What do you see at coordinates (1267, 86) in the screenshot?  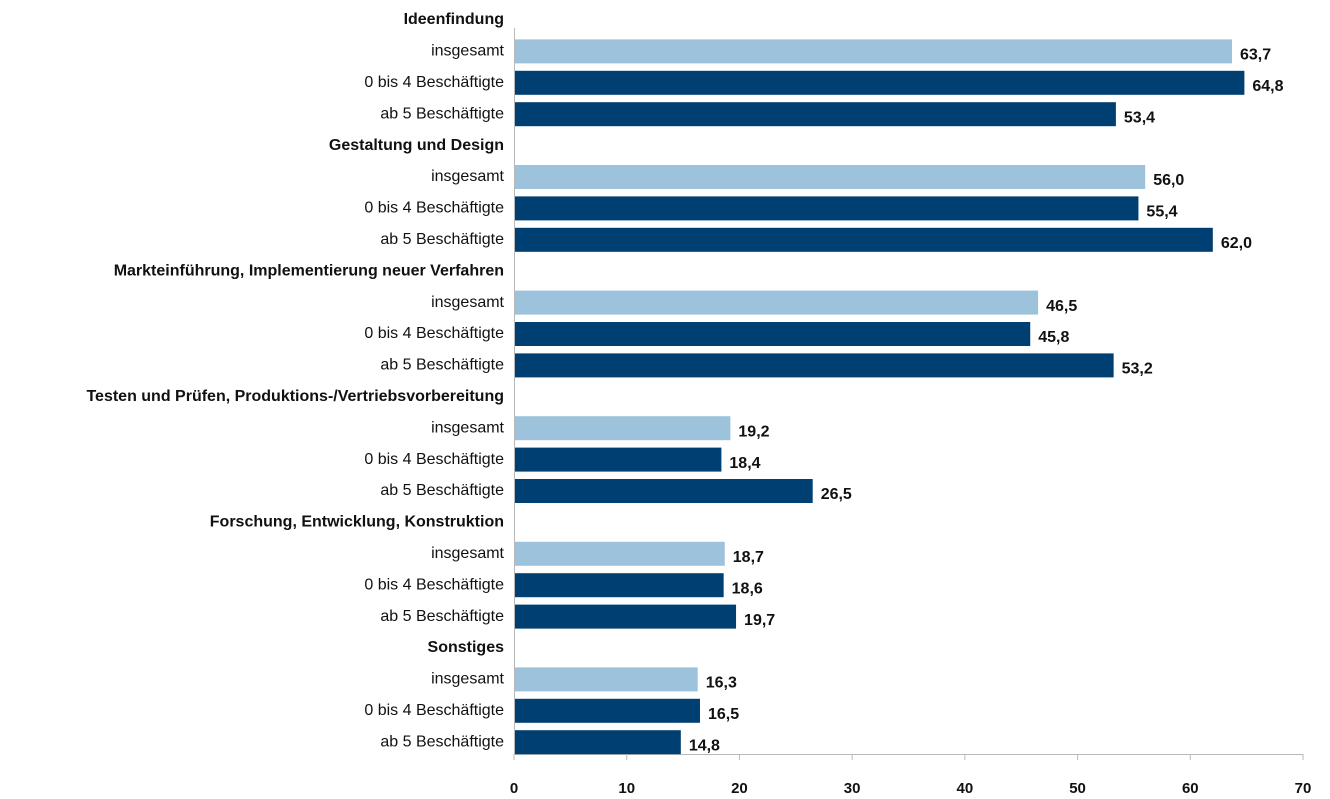 I see `bar-value-label: 64,8` at bounding box center [1267, 86].